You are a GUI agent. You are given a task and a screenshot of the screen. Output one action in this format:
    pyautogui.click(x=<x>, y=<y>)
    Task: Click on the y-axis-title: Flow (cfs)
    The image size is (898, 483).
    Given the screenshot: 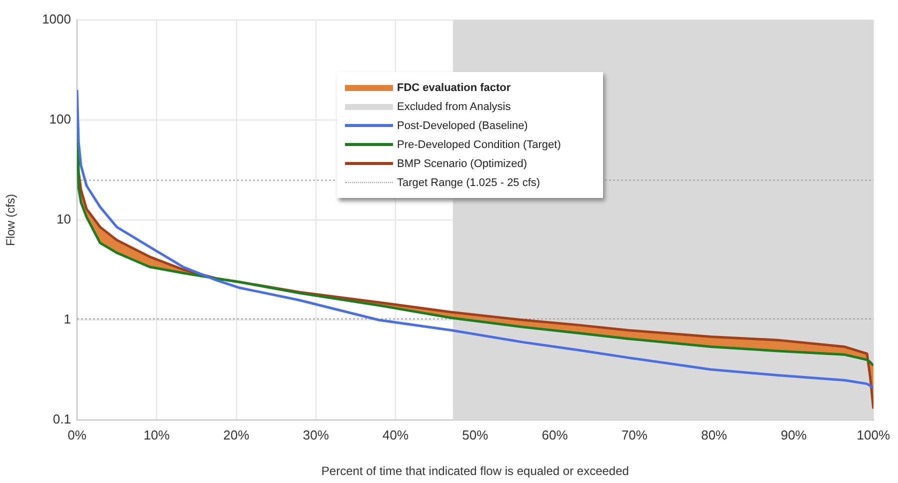 What is the action you would take?
    pyautogui.click(x=11, y=220)
    